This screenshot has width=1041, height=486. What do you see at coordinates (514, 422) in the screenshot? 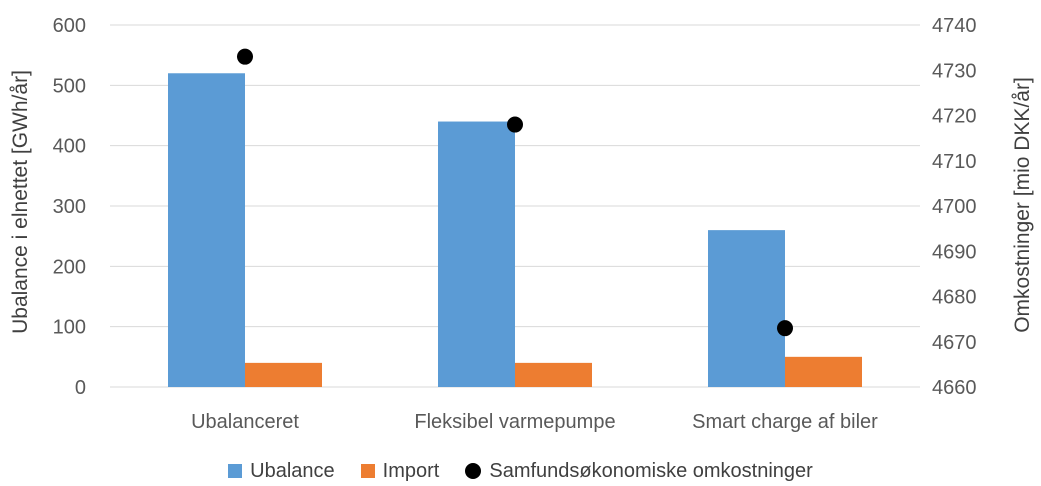
I see `category-label: Fleksibel varmepumpe` at bounding box center [514, 422].